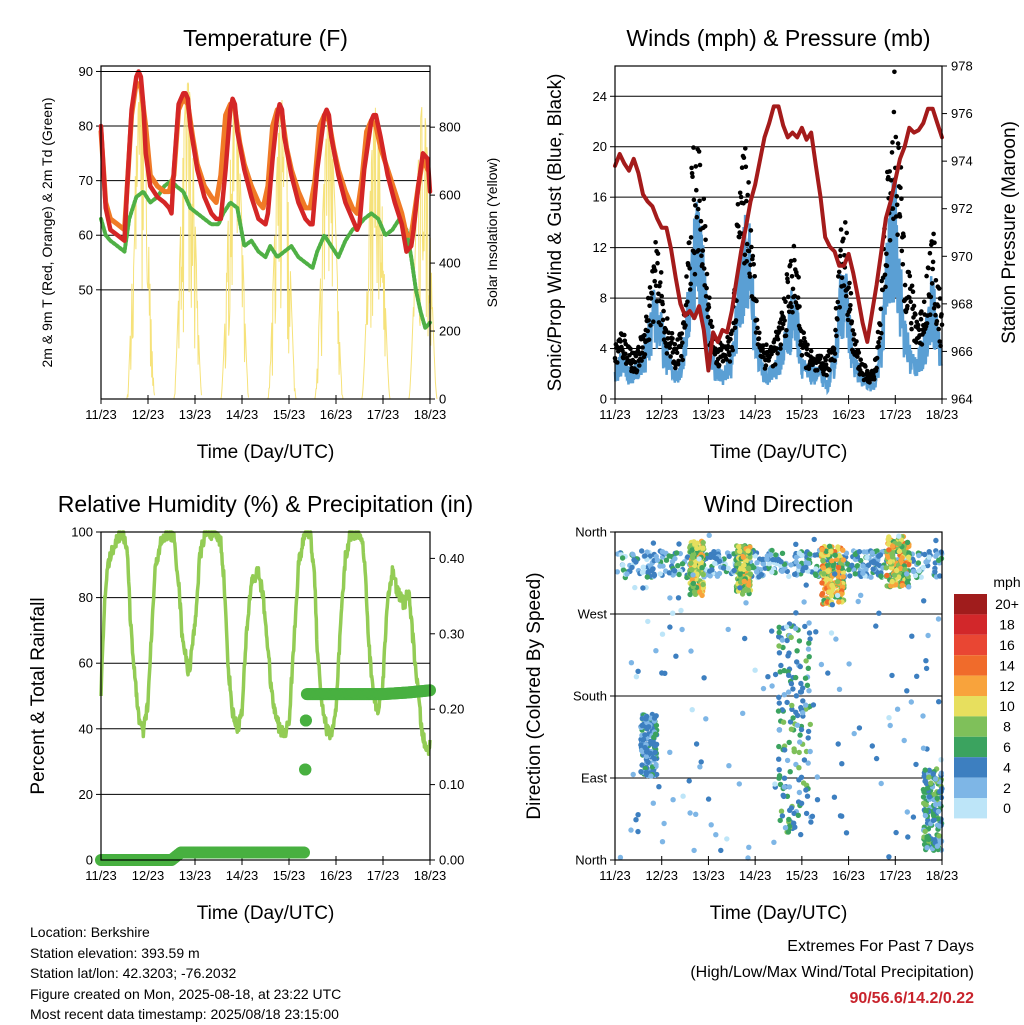  What do you see at coordinates (86, 597) in the screenshot?
I see `y-tick-label: 80` at bounding box center [86, 597].